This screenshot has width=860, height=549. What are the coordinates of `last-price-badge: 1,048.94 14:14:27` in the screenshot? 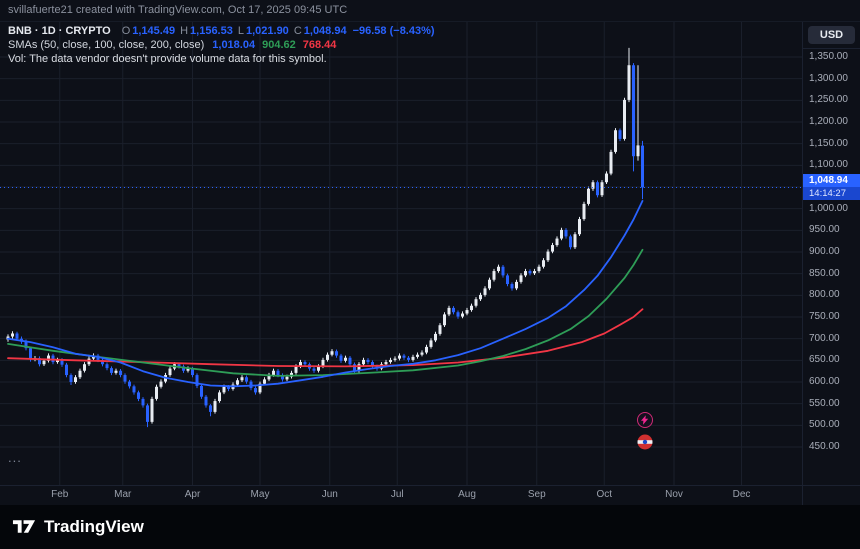 It's located at (831, 187).